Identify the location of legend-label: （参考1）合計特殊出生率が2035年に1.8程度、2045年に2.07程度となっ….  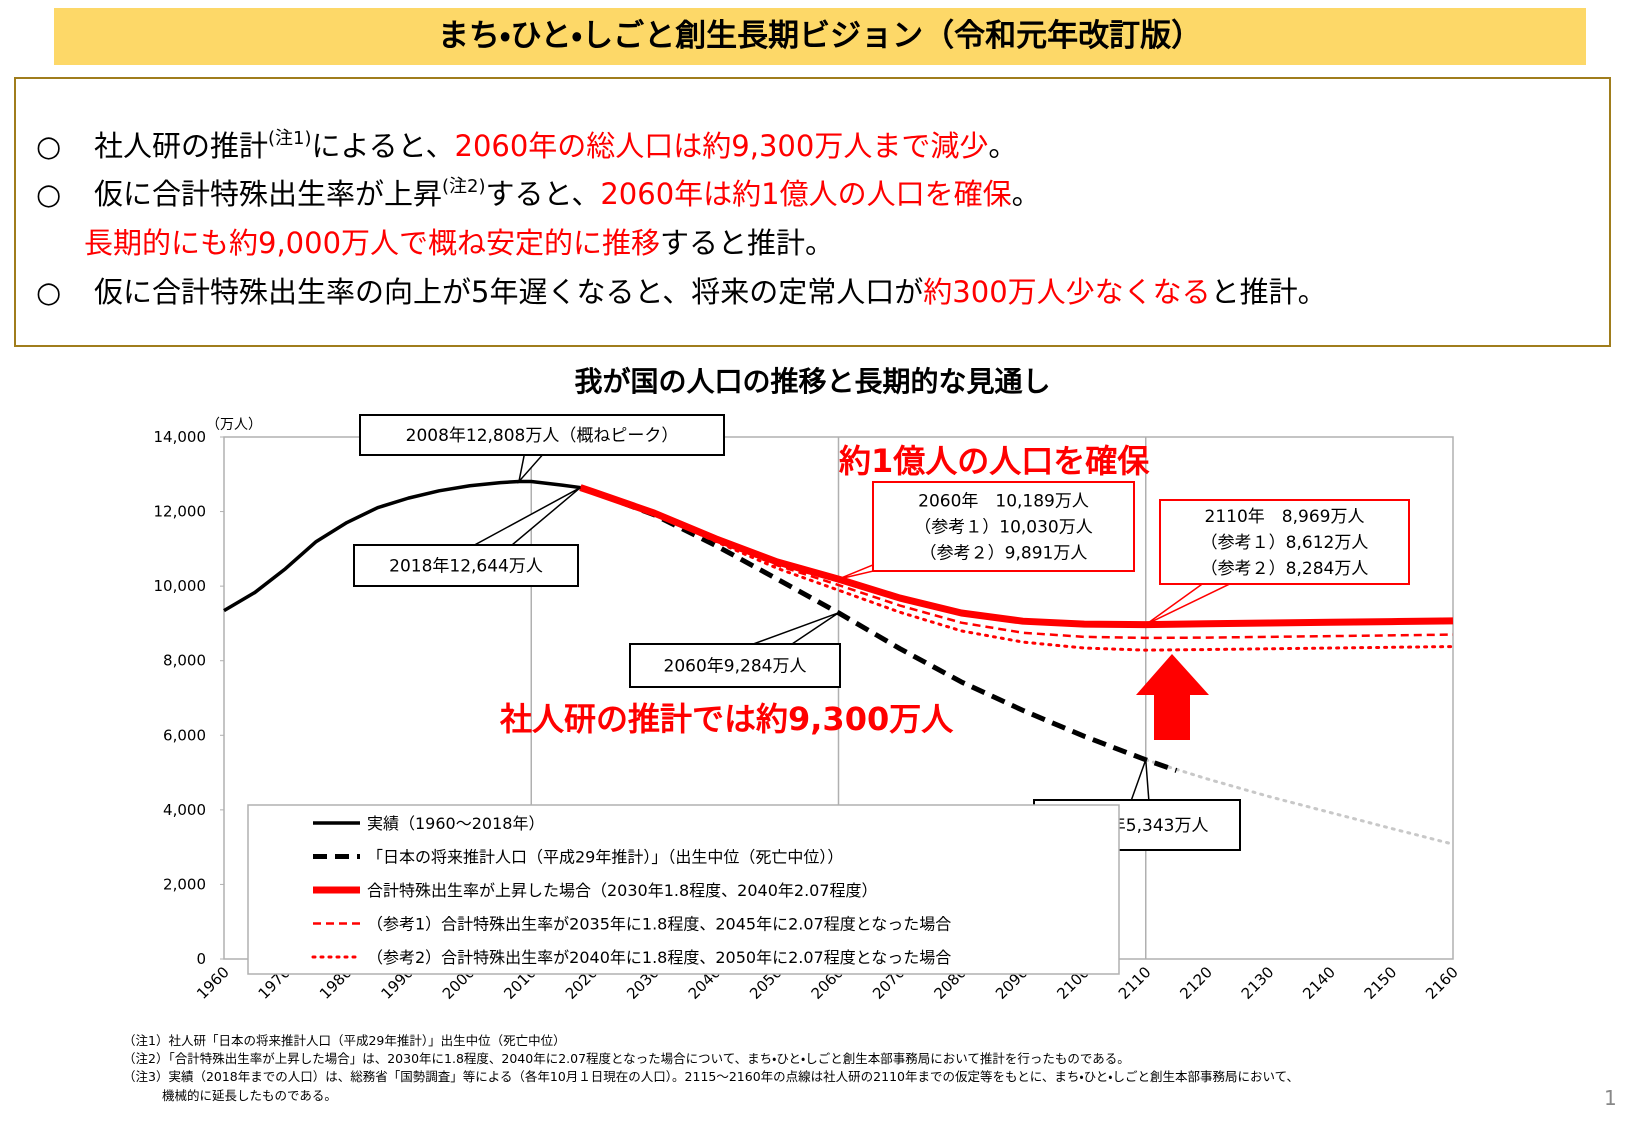
(659, 924).